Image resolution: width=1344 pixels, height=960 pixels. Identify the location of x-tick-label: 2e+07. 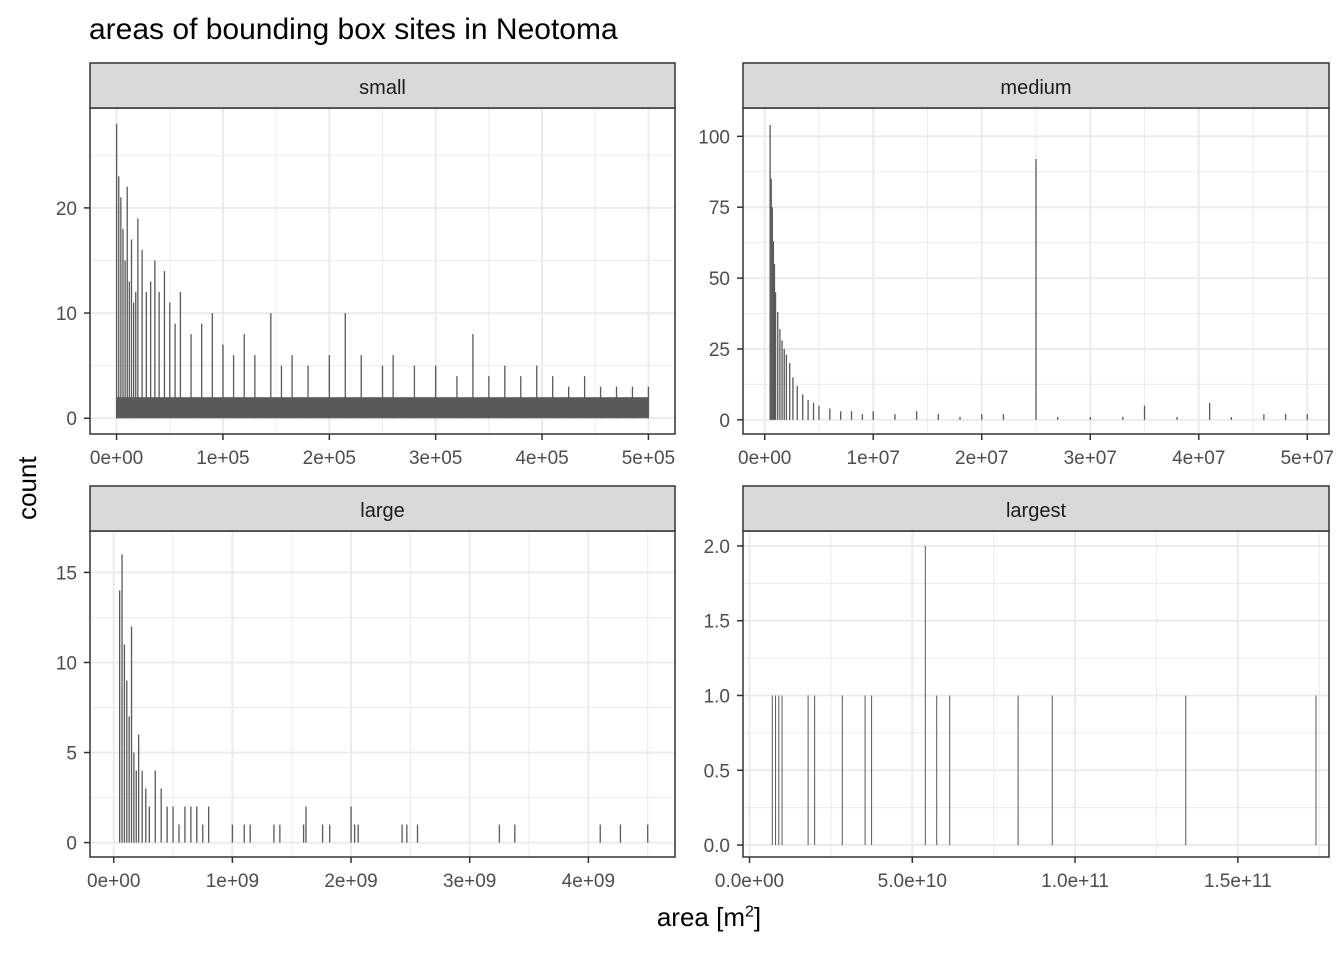
(981, 458).